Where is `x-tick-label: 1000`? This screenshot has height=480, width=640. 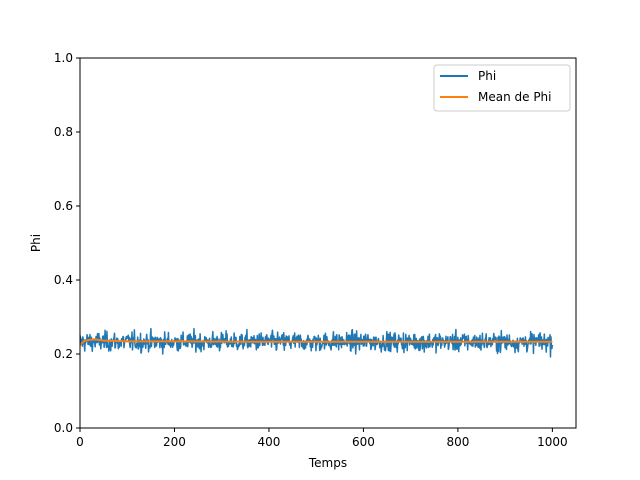 x-tick-label: 1000 is located at coordinates (552, 442).